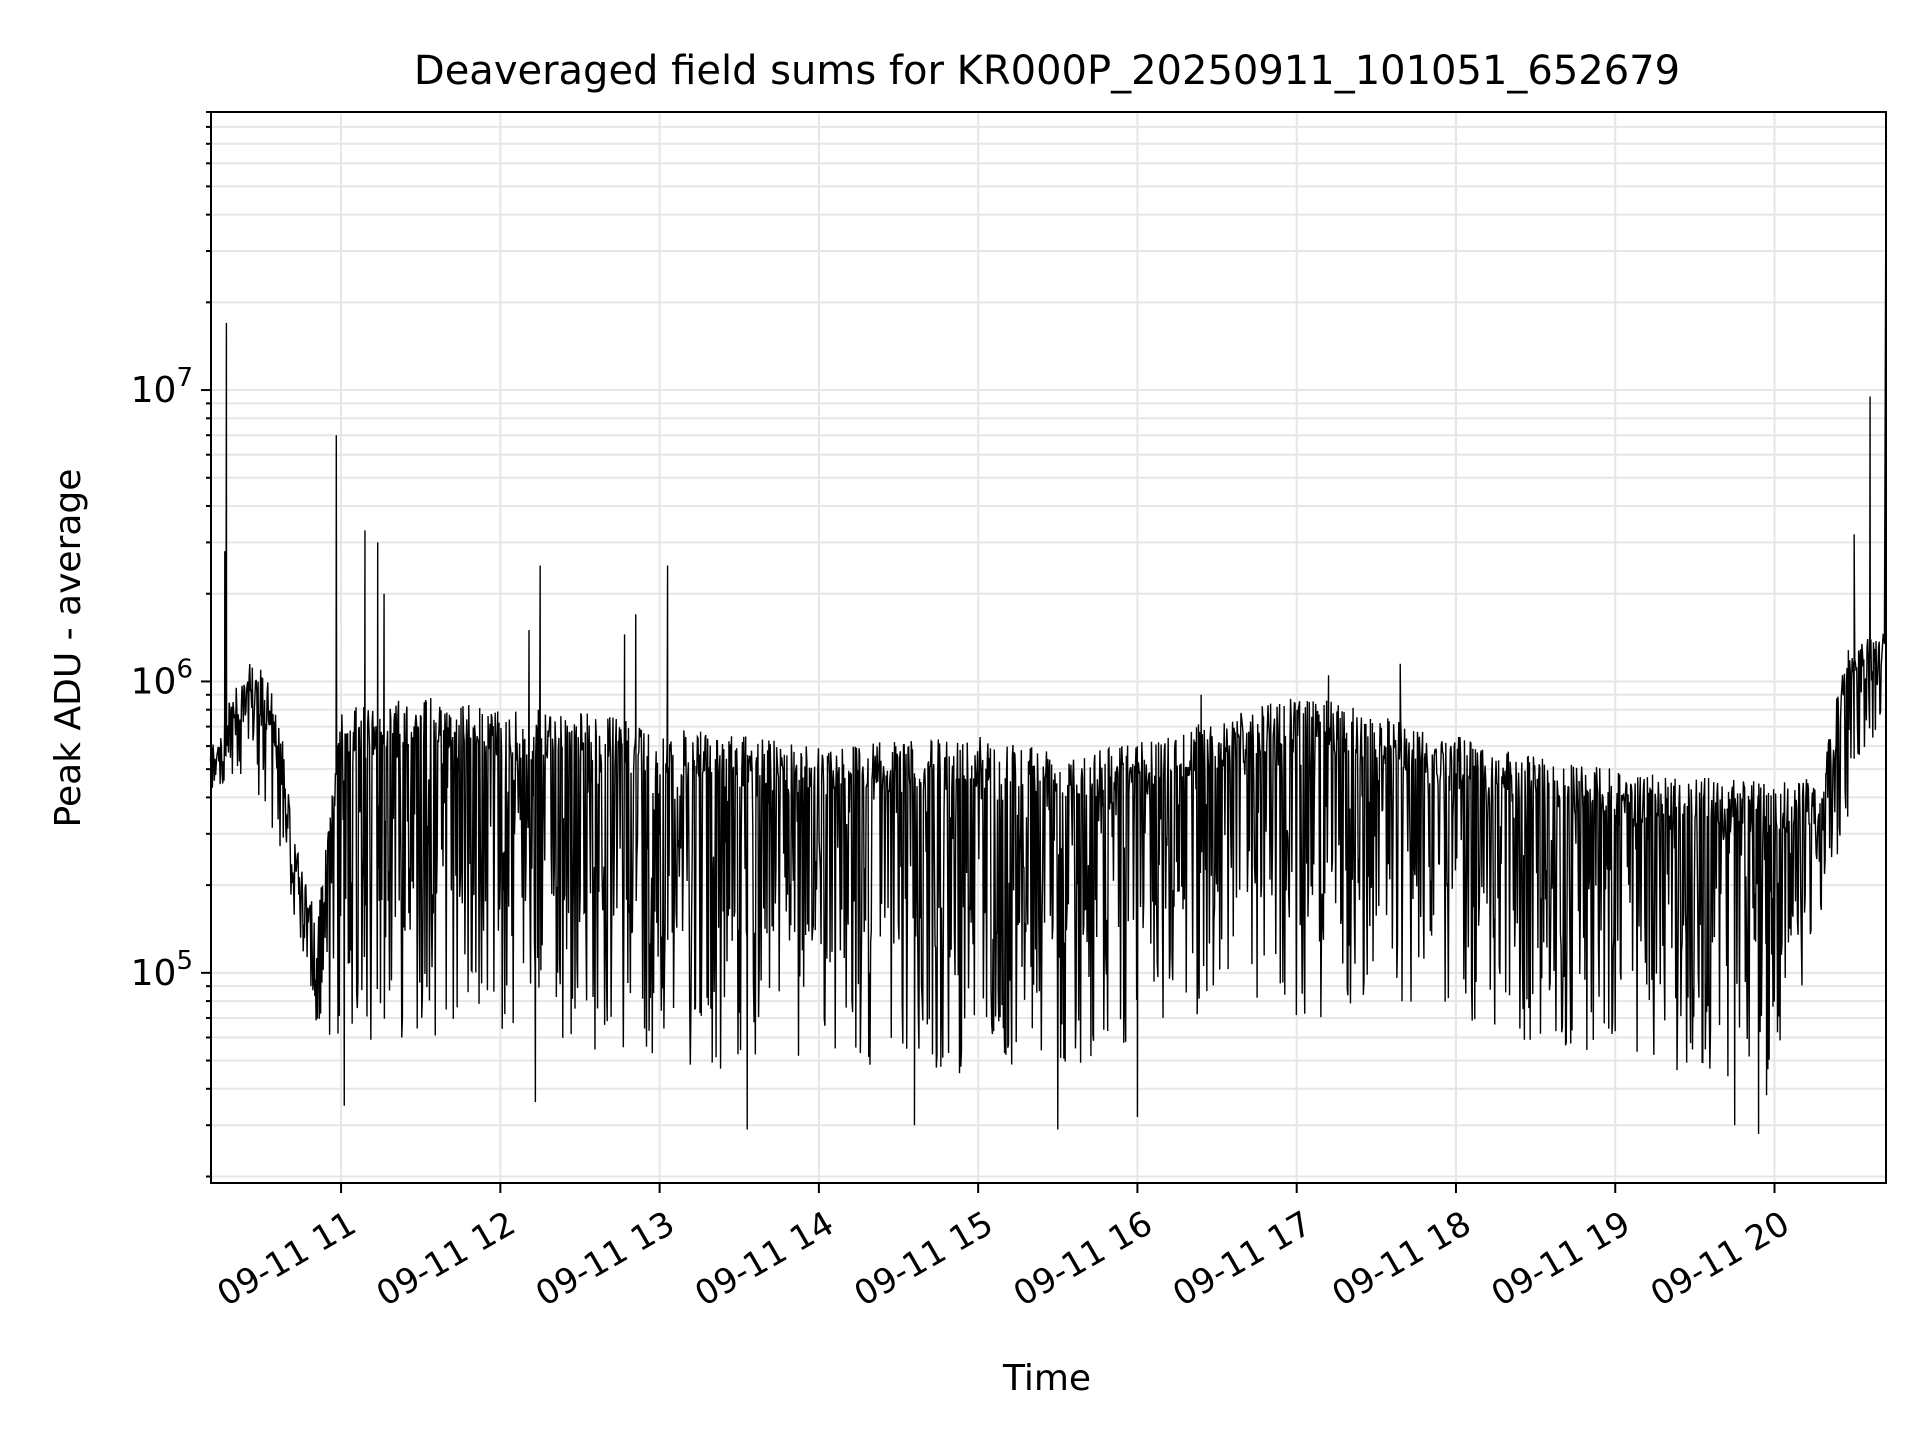 The height and width of the screenshot is (1440, 1920). Describe the element at coordinates (68, 648) in the screenshot. I see `y-axis-label: Peak ADU - average` at that location.